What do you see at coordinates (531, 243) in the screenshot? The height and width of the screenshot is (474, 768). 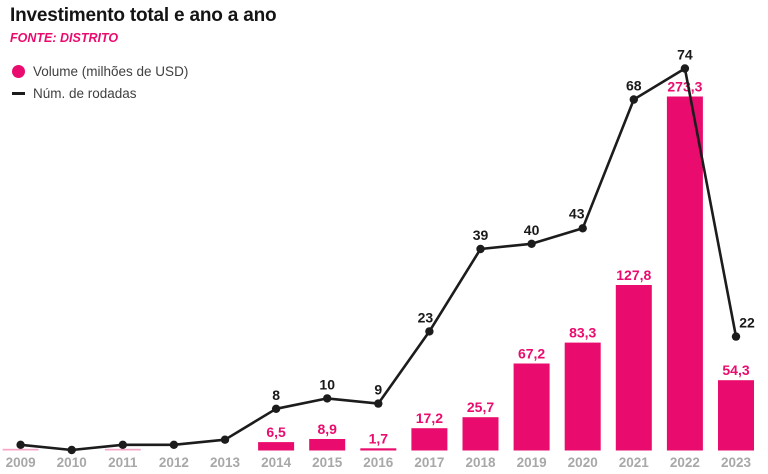 I see `point-2019` at bounding box center [531, 243].